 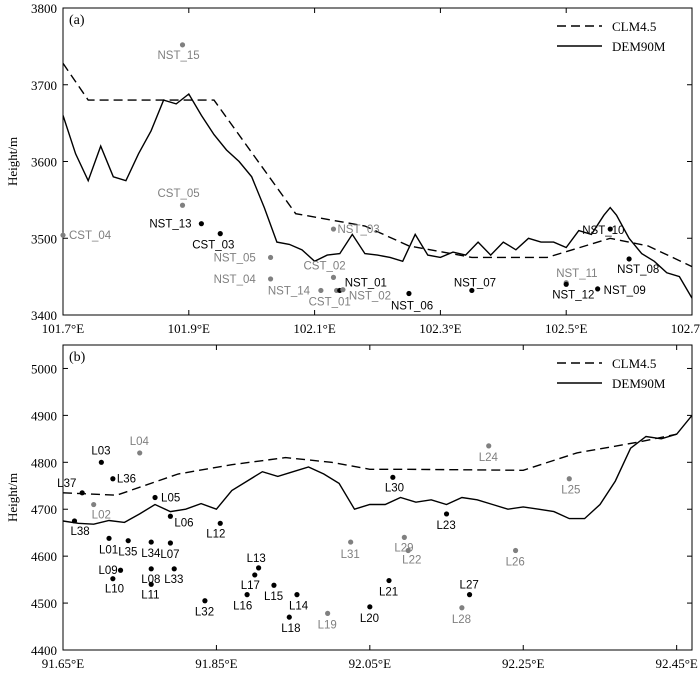 What do you see at coordinates (63, 328) in the screenshot?
I see `x-tick-label: 101.7°E` at bounding box center [63, 328].